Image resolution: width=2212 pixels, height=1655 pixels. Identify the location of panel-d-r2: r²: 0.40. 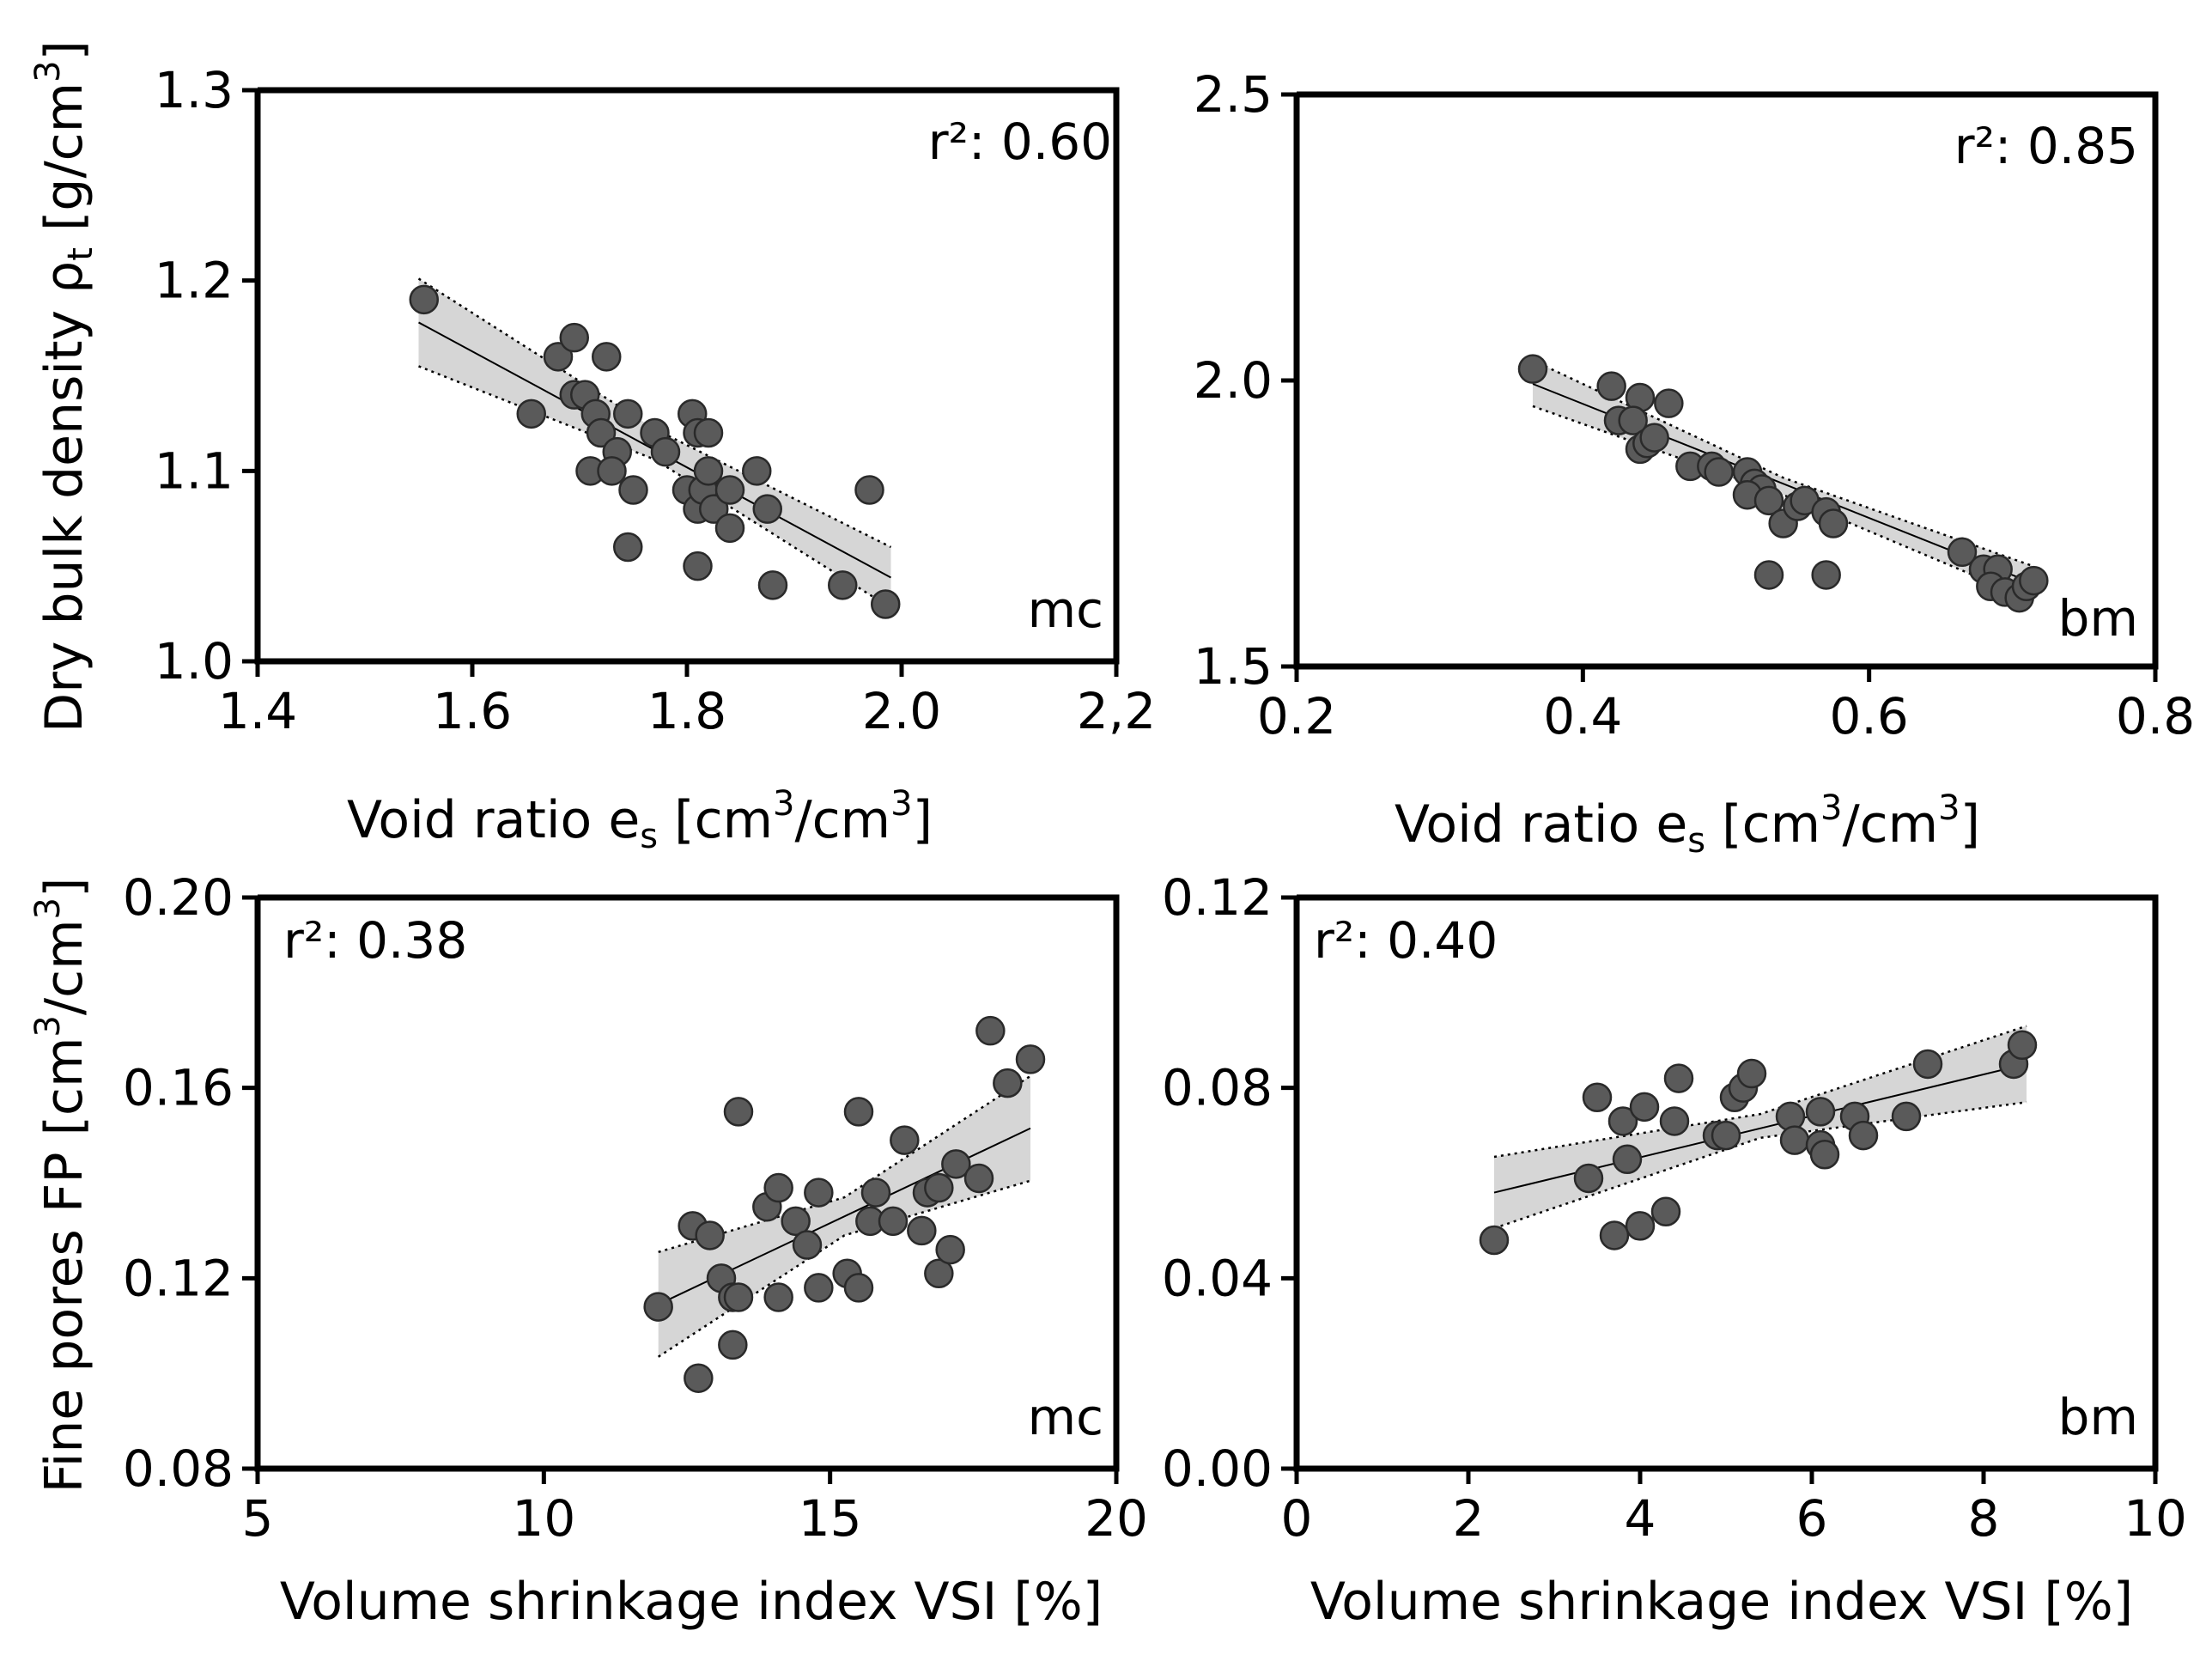
(1406, 941).